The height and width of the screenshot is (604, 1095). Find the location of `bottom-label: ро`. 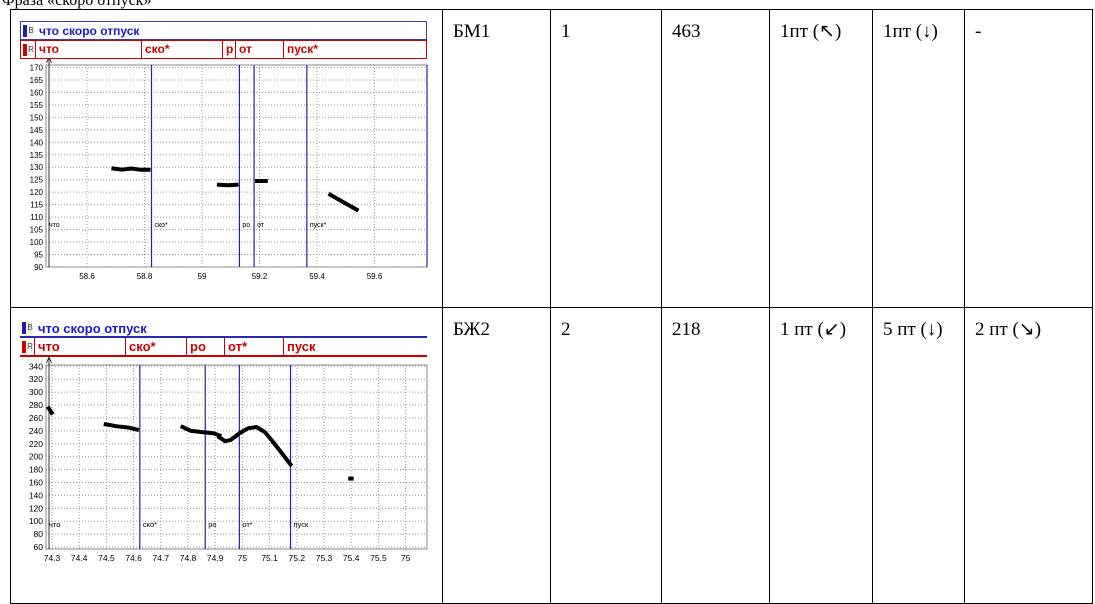

bottom-label: ро is located at coordinates (246, 225).